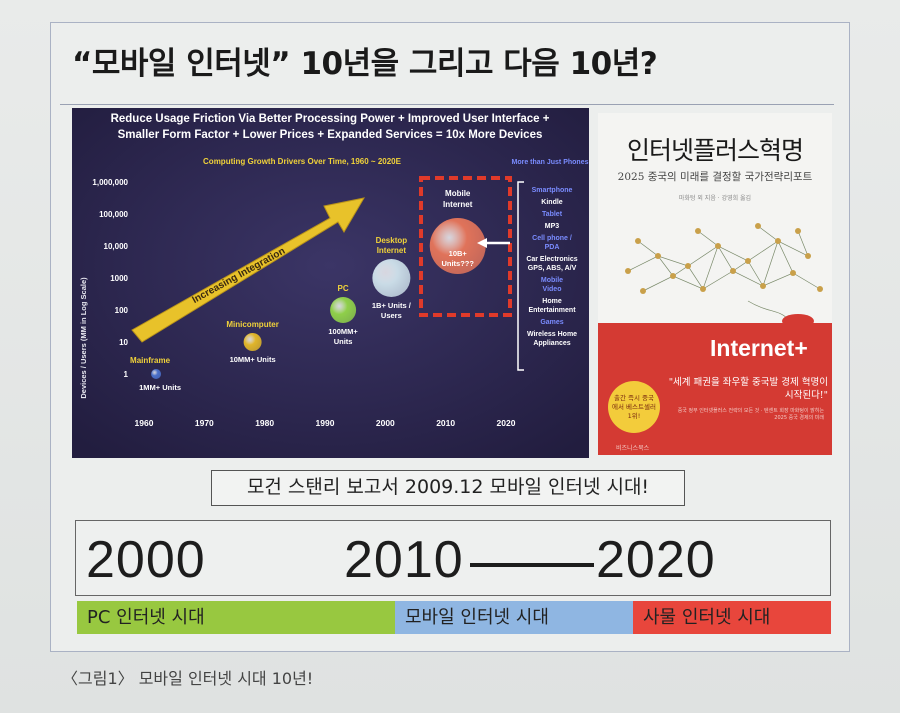 This screenshot has height=713, width=900. Describe the element at coordinates (715, 198) in the screenshot. I see `book-authors: 마화텅 외 지음 · 강영희 옮김` at that location.